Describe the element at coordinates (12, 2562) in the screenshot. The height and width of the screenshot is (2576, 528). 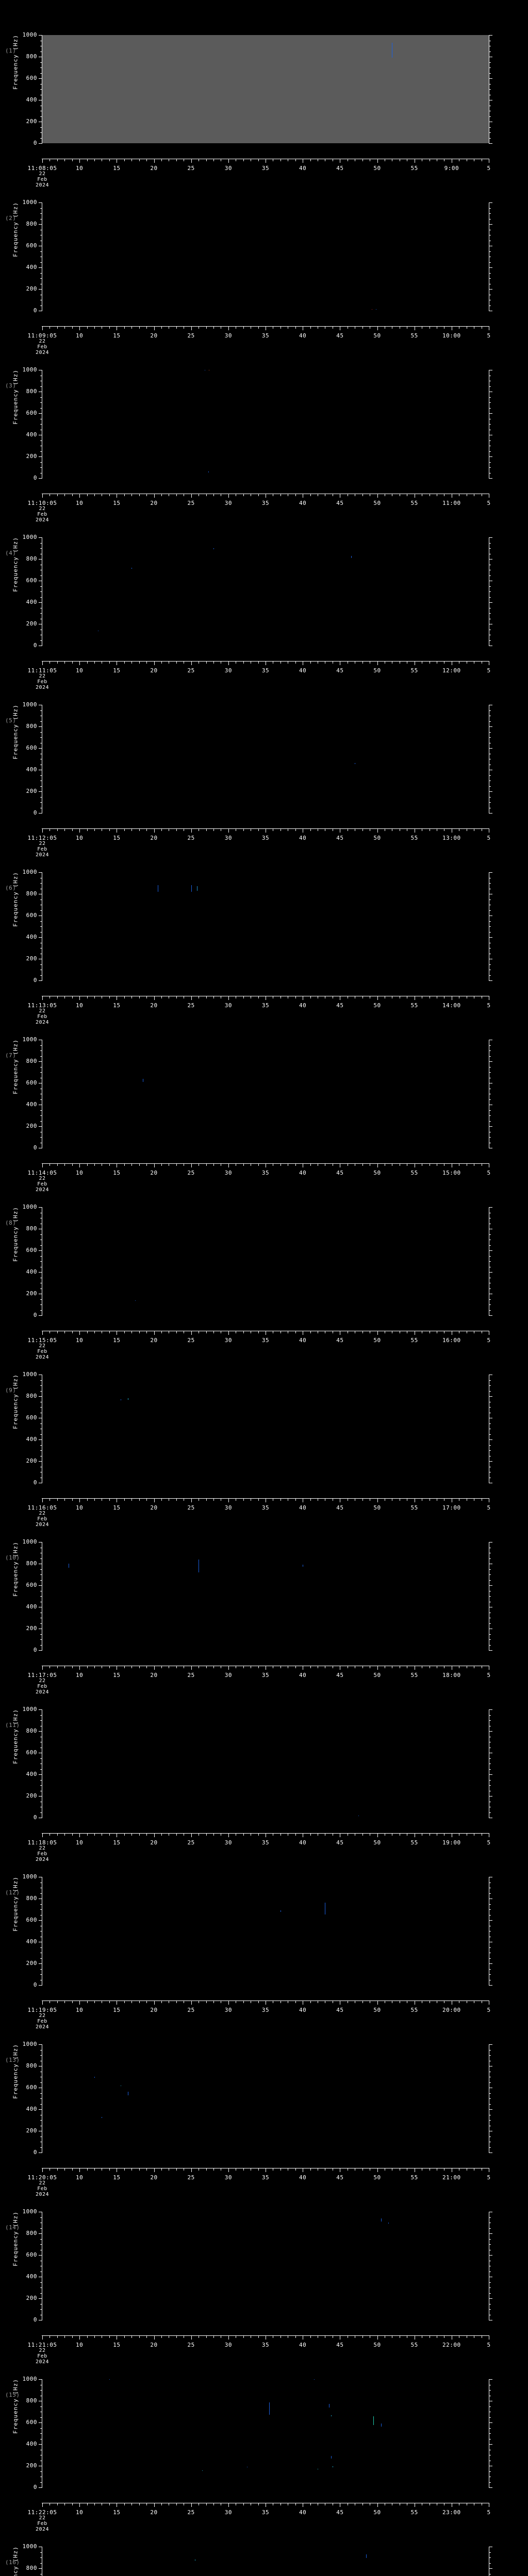
I see `panel-index-label: (16)` at that location.